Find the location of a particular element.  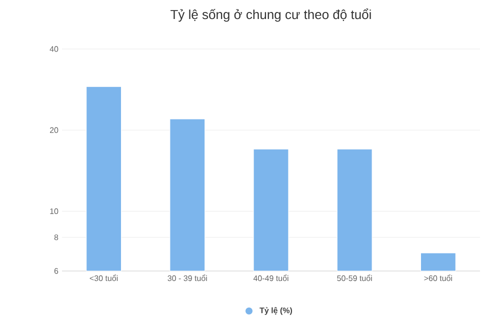

y-tick-label: 20 is located at coordinates (54, 130).